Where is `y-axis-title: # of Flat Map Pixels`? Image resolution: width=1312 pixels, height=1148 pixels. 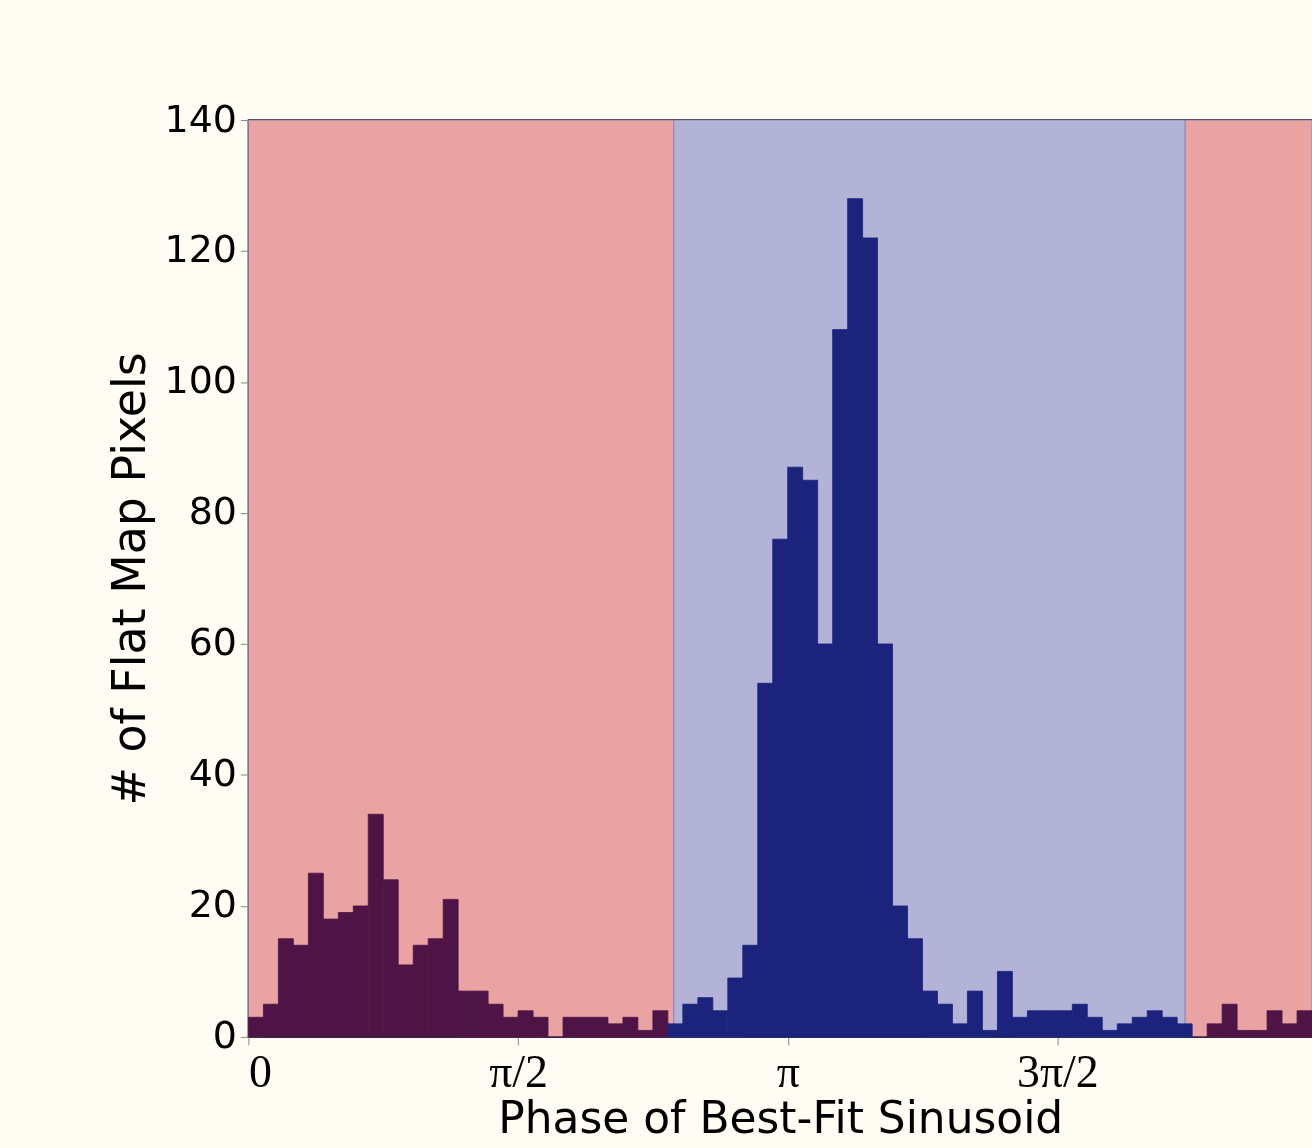
y-axis-title: # of Flat Map Pixels is located at coordinates (128, 579).